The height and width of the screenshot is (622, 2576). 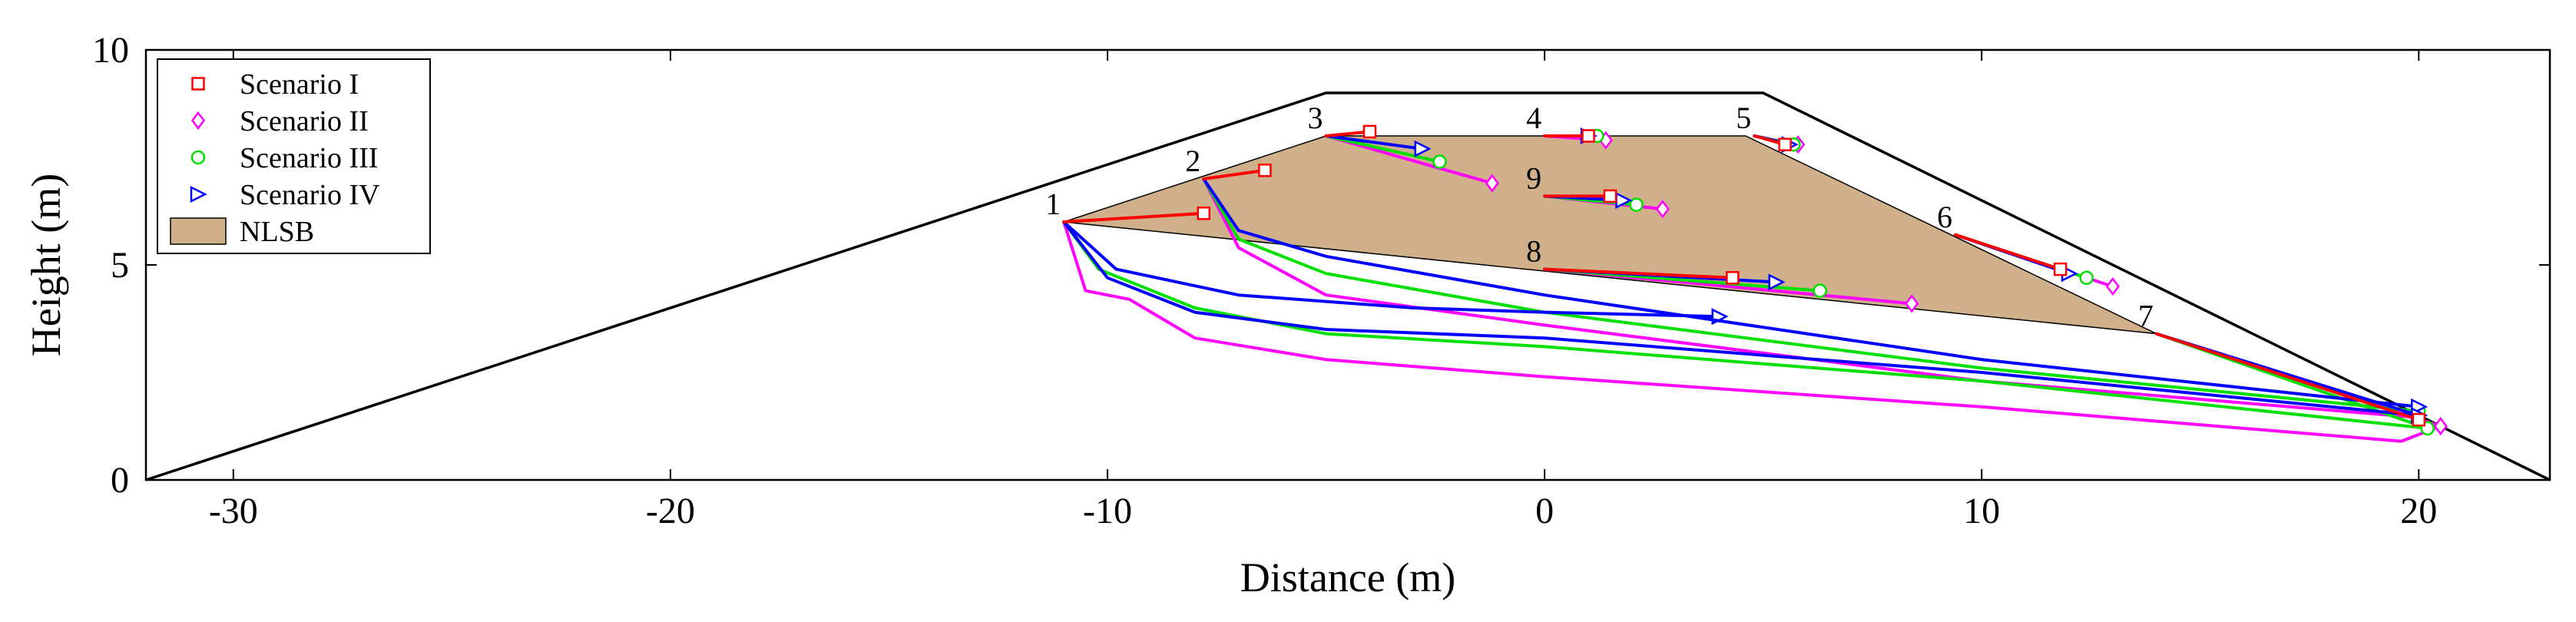 What do you see at coordinates (198, 231) in the screenshot?
I see `legend-swatch-nlsb` at bounding box center [198, 231].